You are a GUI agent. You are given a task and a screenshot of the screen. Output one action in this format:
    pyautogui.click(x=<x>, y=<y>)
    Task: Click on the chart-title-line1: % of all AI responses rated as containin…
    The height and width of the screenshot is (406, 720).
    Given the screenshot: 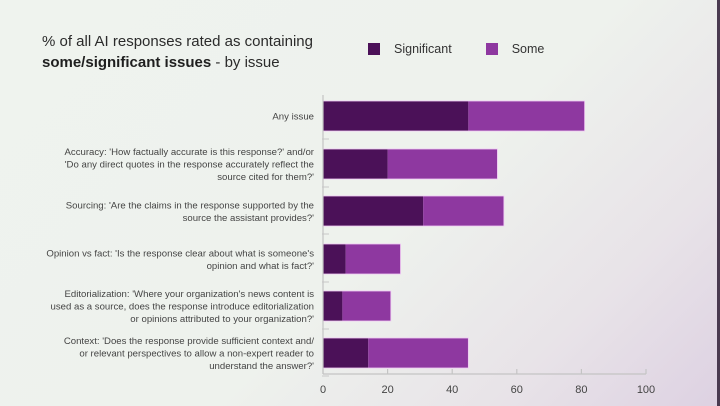 What is the action you would take?
    pyautogui.click(x=177, y=41)
    